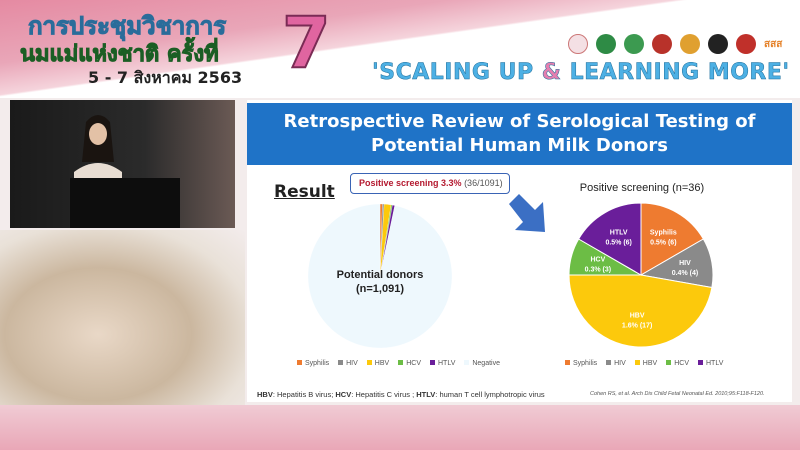  What do you see at coordinates (663, 232) in the screenshot?
I see `data-label-syphilis: Syphilis` at bounding box center [663, 232].